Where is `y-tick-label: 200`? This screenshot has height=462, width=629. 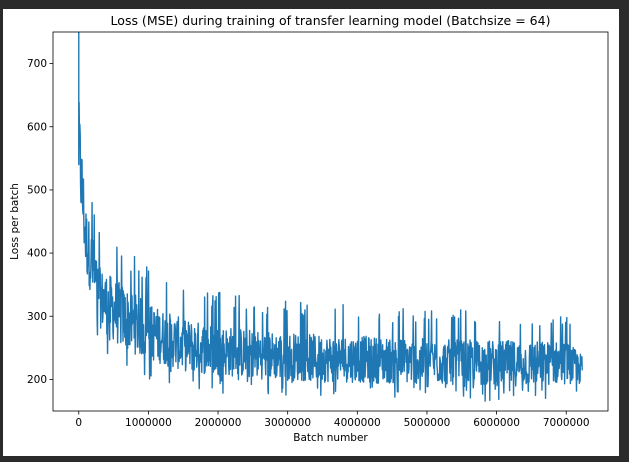
y-tick-label: 200 is located at coordinates (37, 380).